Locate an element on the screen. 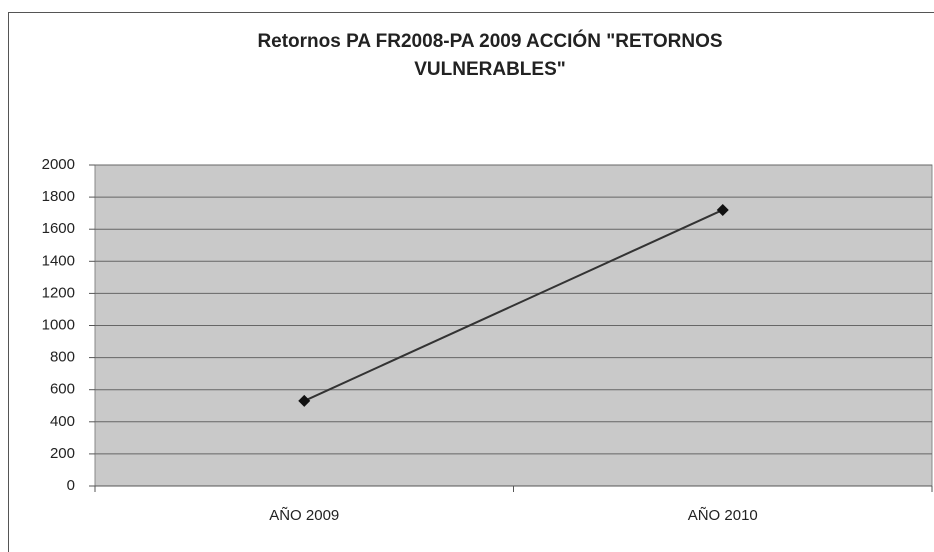  y-tick-label: 1000 is located at coordinates (58, 324).